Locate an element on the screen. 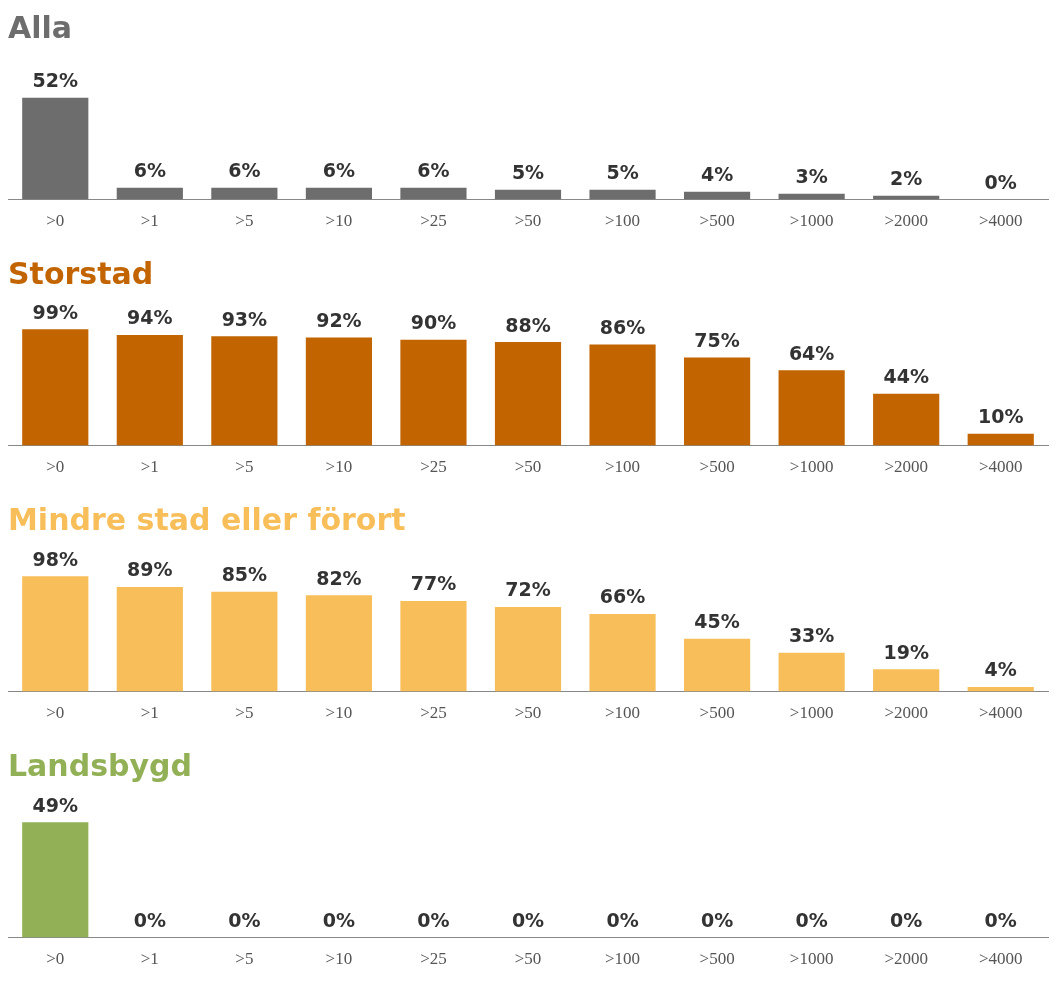 Image resolution: width=1056 pixels, height=995 pixels. data-label: 10% is located at coordinates (1000, 416).